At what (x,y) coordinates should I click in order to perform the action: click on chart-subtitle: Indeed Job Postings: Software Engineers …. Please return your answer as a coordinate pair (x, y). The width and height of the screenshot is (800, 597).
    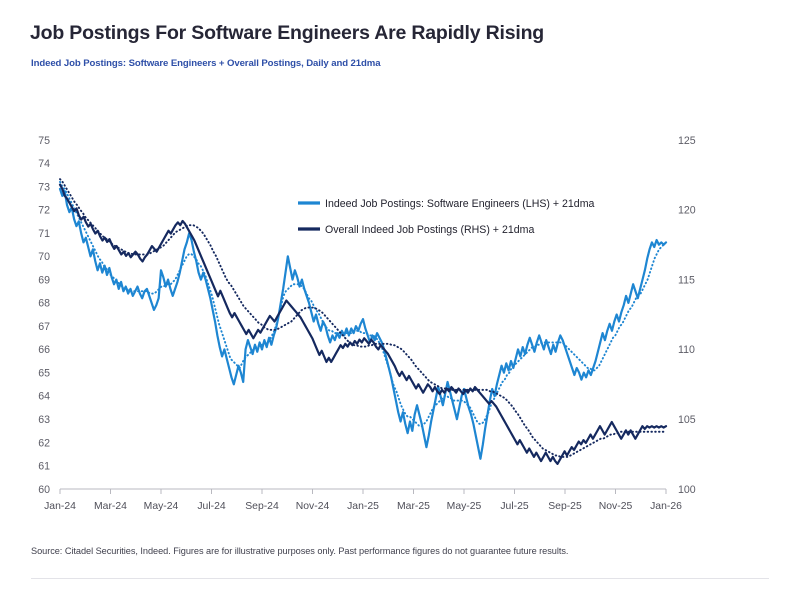
    Looking at the image, I should click on (206, 63).